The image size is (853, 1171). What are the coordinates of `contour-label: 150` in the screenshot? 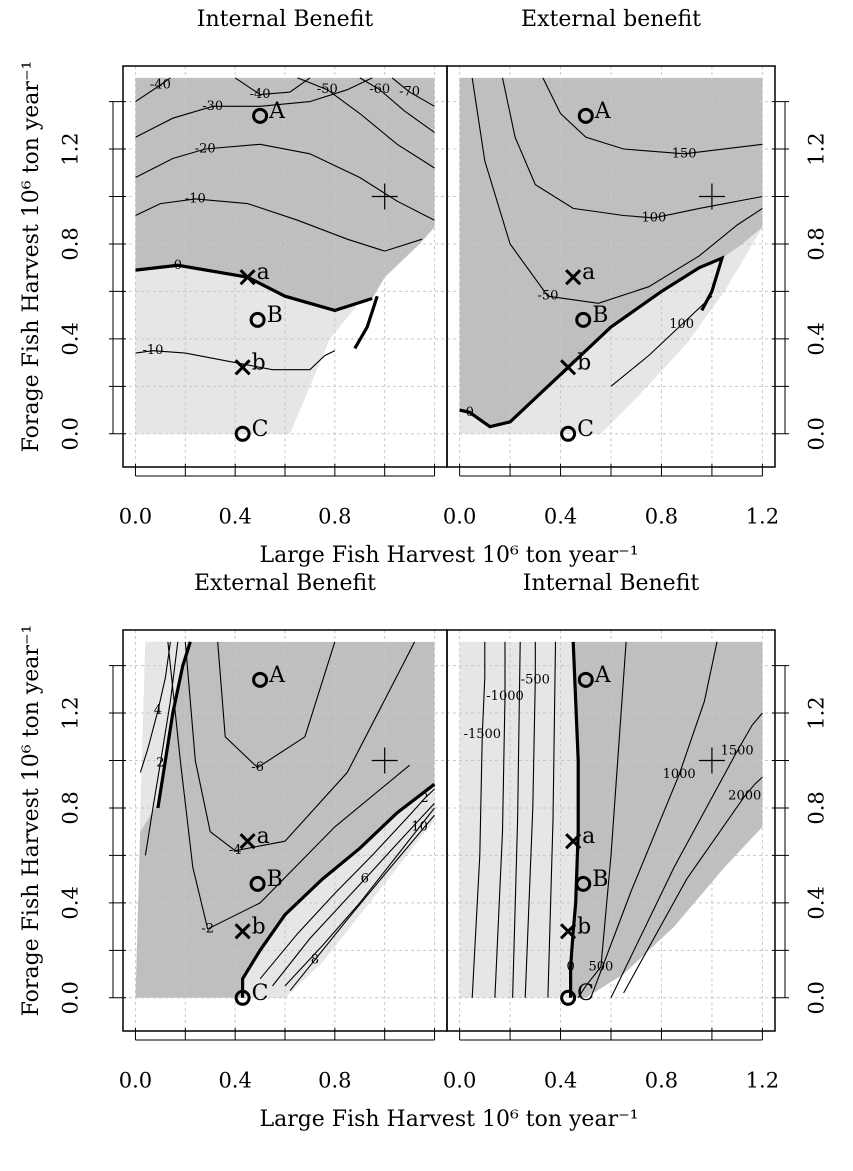 It's located at (684, 153).